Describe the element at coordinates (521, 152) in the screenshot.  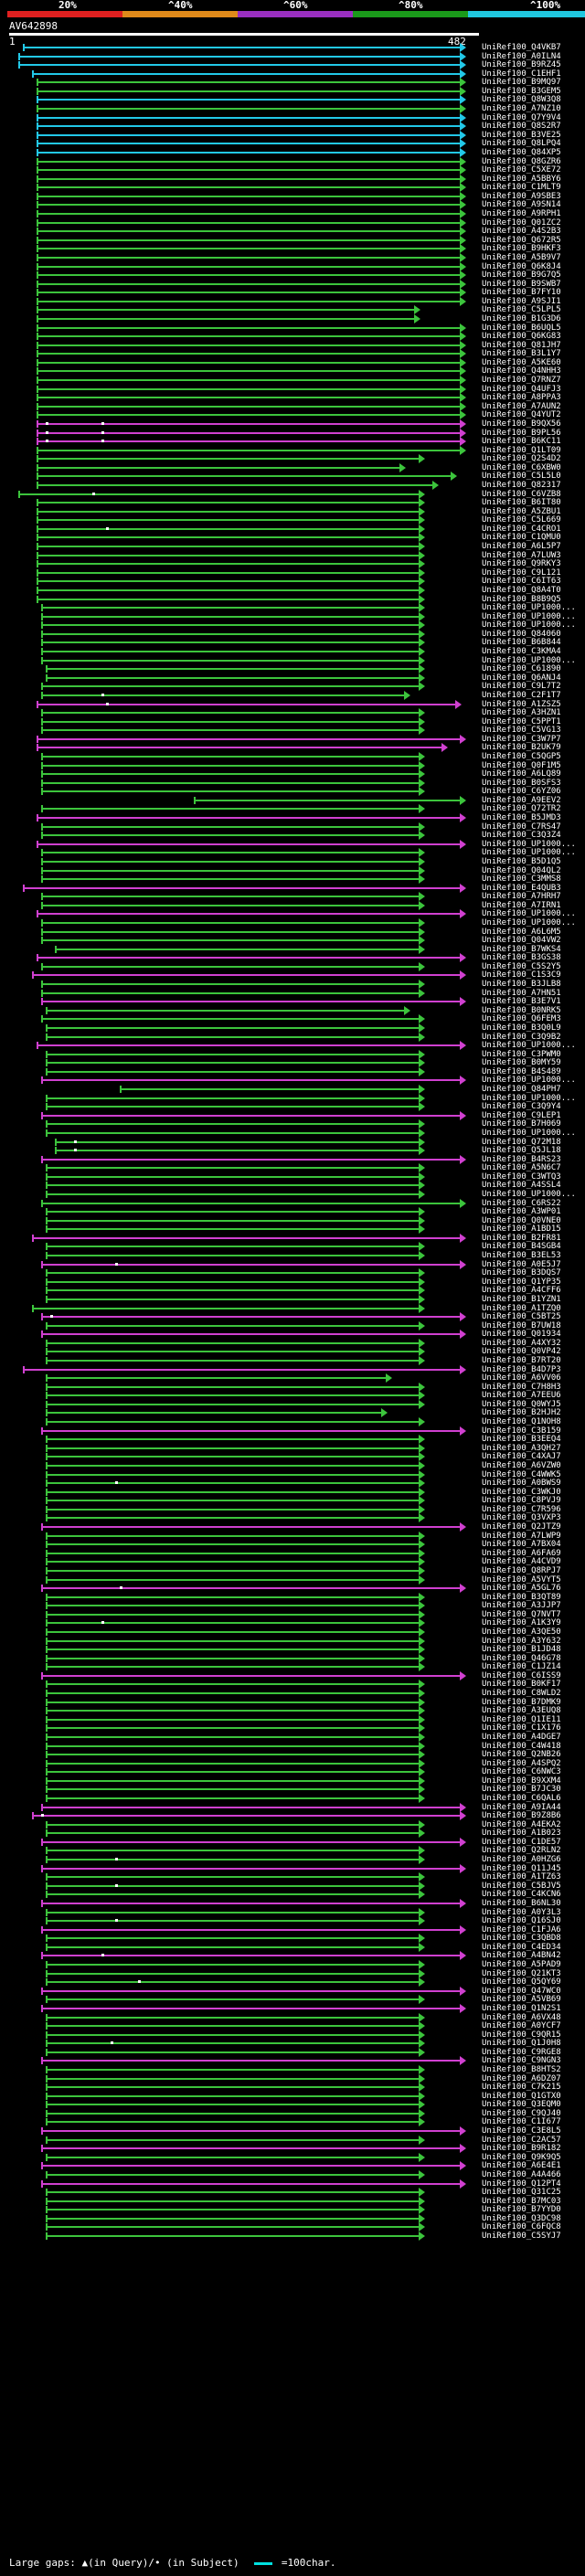
I see `hit-label: UniRef100_Q84XP5` at that location.